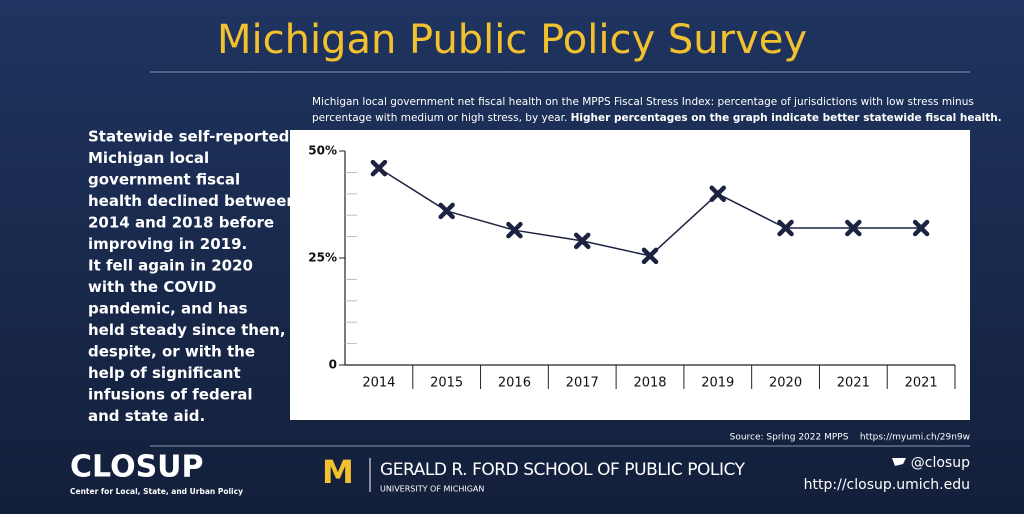 The width and height of the screenshot is (1024, 518). What do you see at coordinates (164, 373) in the screenshot?
I see `description-line: help of significant` at bounding box center [164, 373].